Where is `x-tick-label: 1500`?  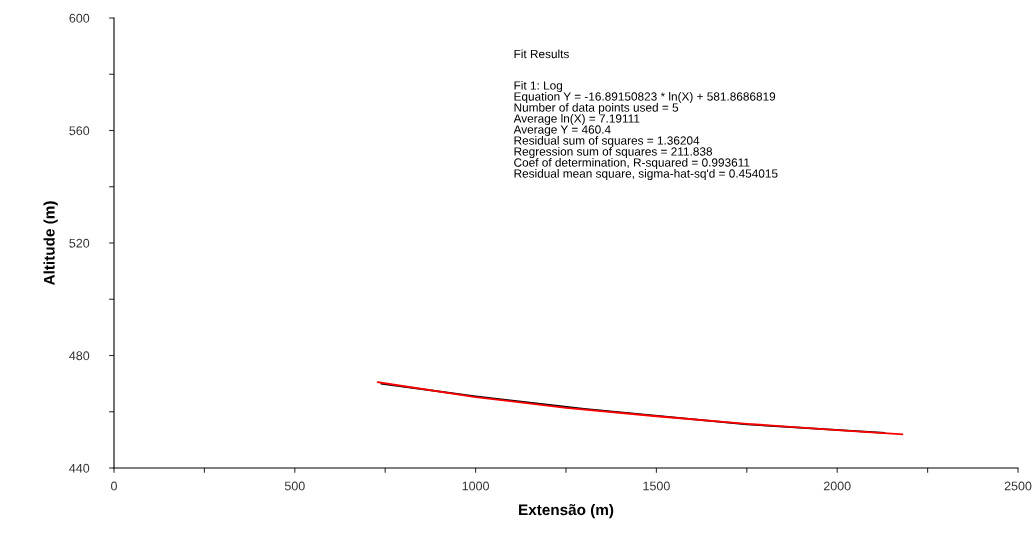
x-tick-label: 1500 is located at coordinates (656, 486).